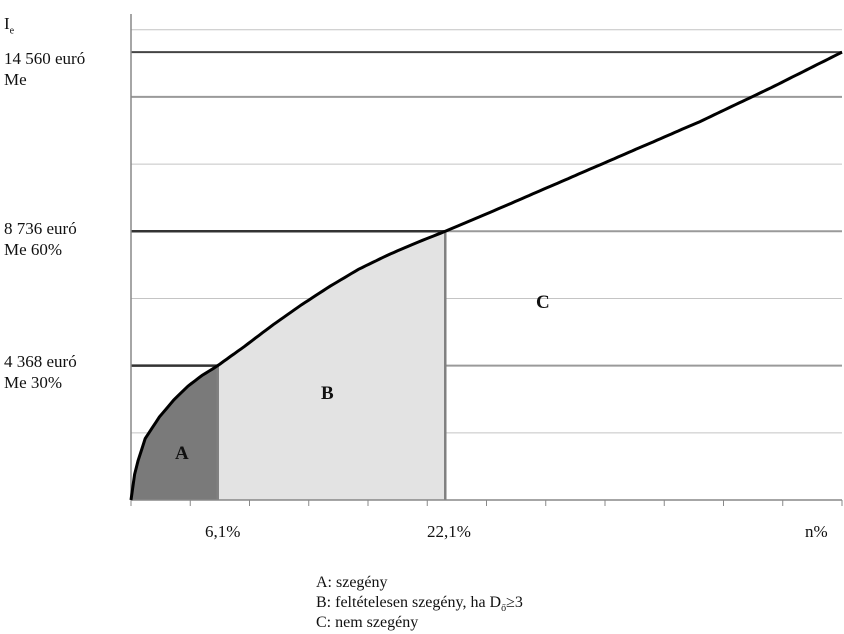 This screenshot has height=634, width=844. Describe the element at coordinates (543, 302) in the screenshot. I see `region-label-c: C` at that location.